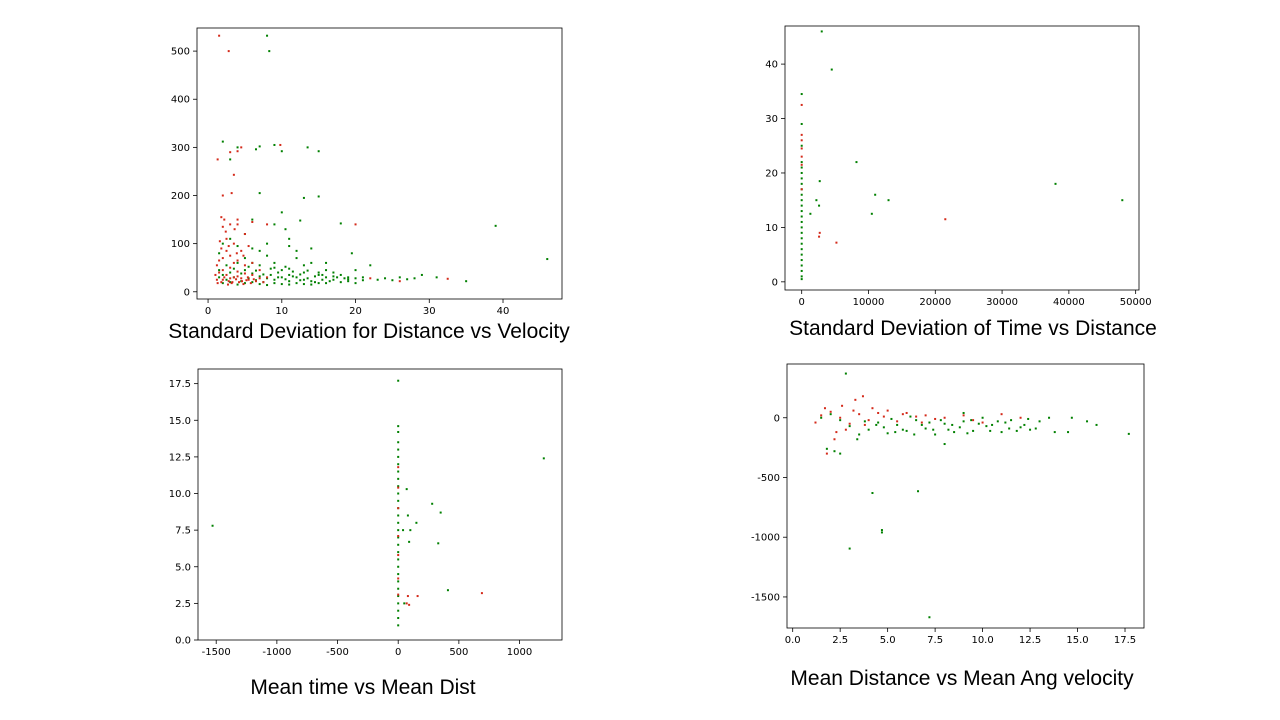 The image size is (1280, 720). What do you see at coordinates (187, 292) in the screenshot?
I see `y-tick-label: 0` at bounding box center [187, 292].